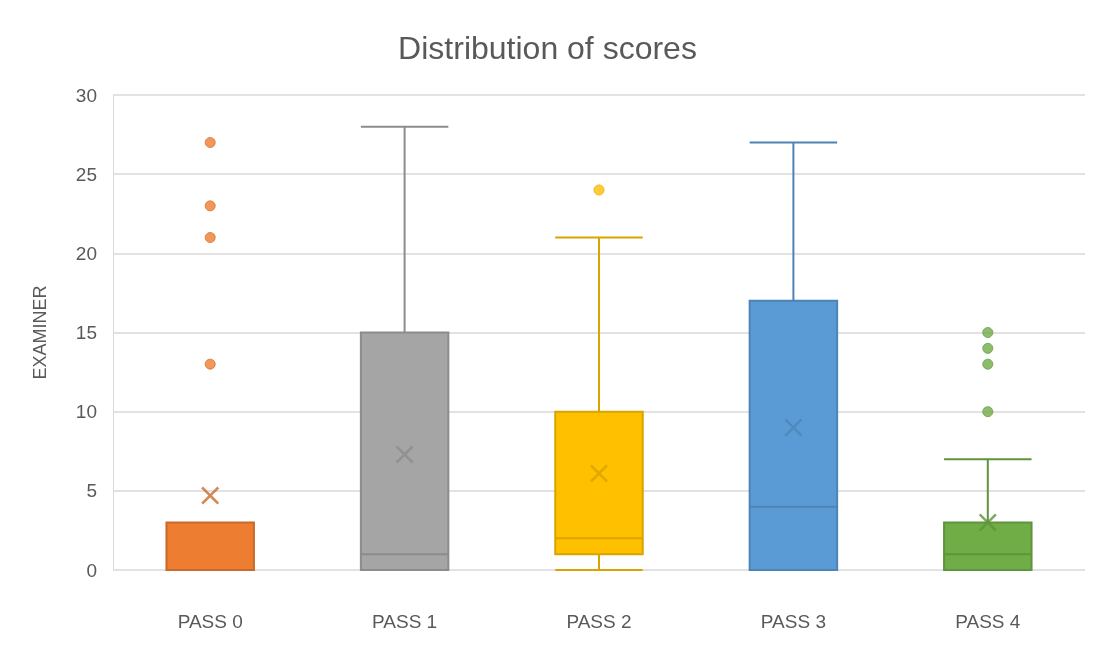 Image resolution: width=1095 pixels, height=646 pixels. I want to click on x-tick-label: PASS 3, so click(793, 621).